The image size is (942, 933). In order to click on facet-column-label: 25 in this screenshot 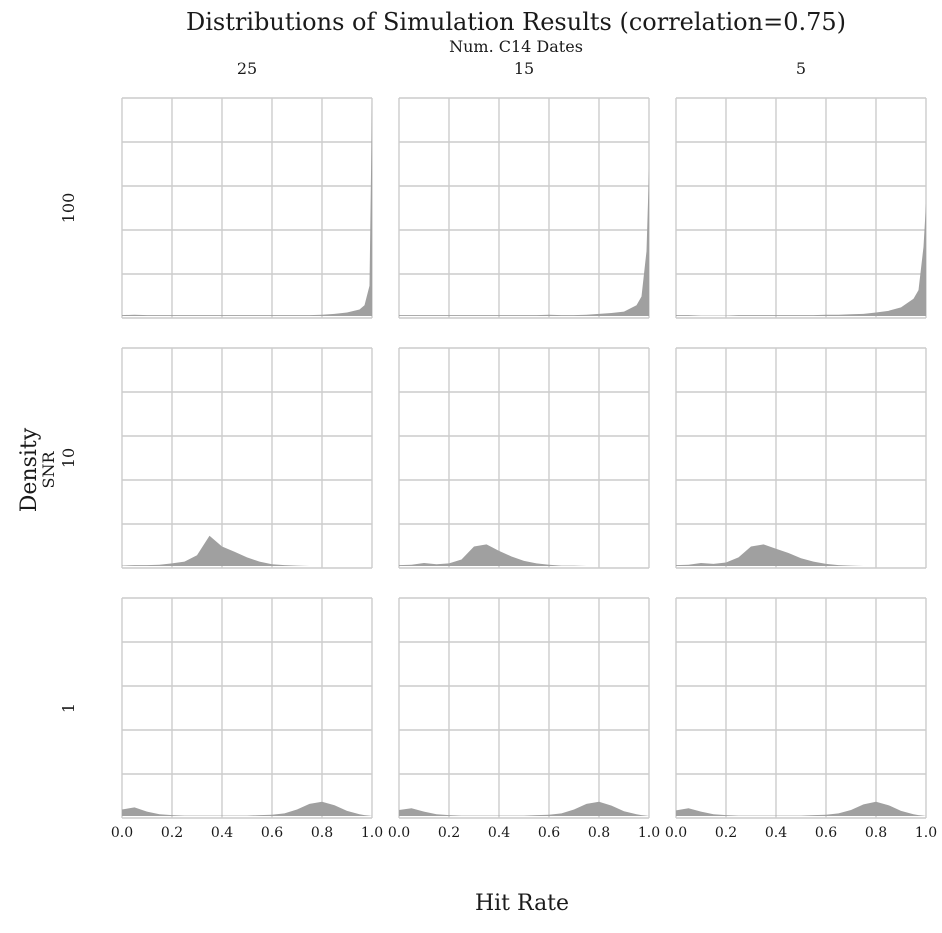, I will do `click(247, 68)`.